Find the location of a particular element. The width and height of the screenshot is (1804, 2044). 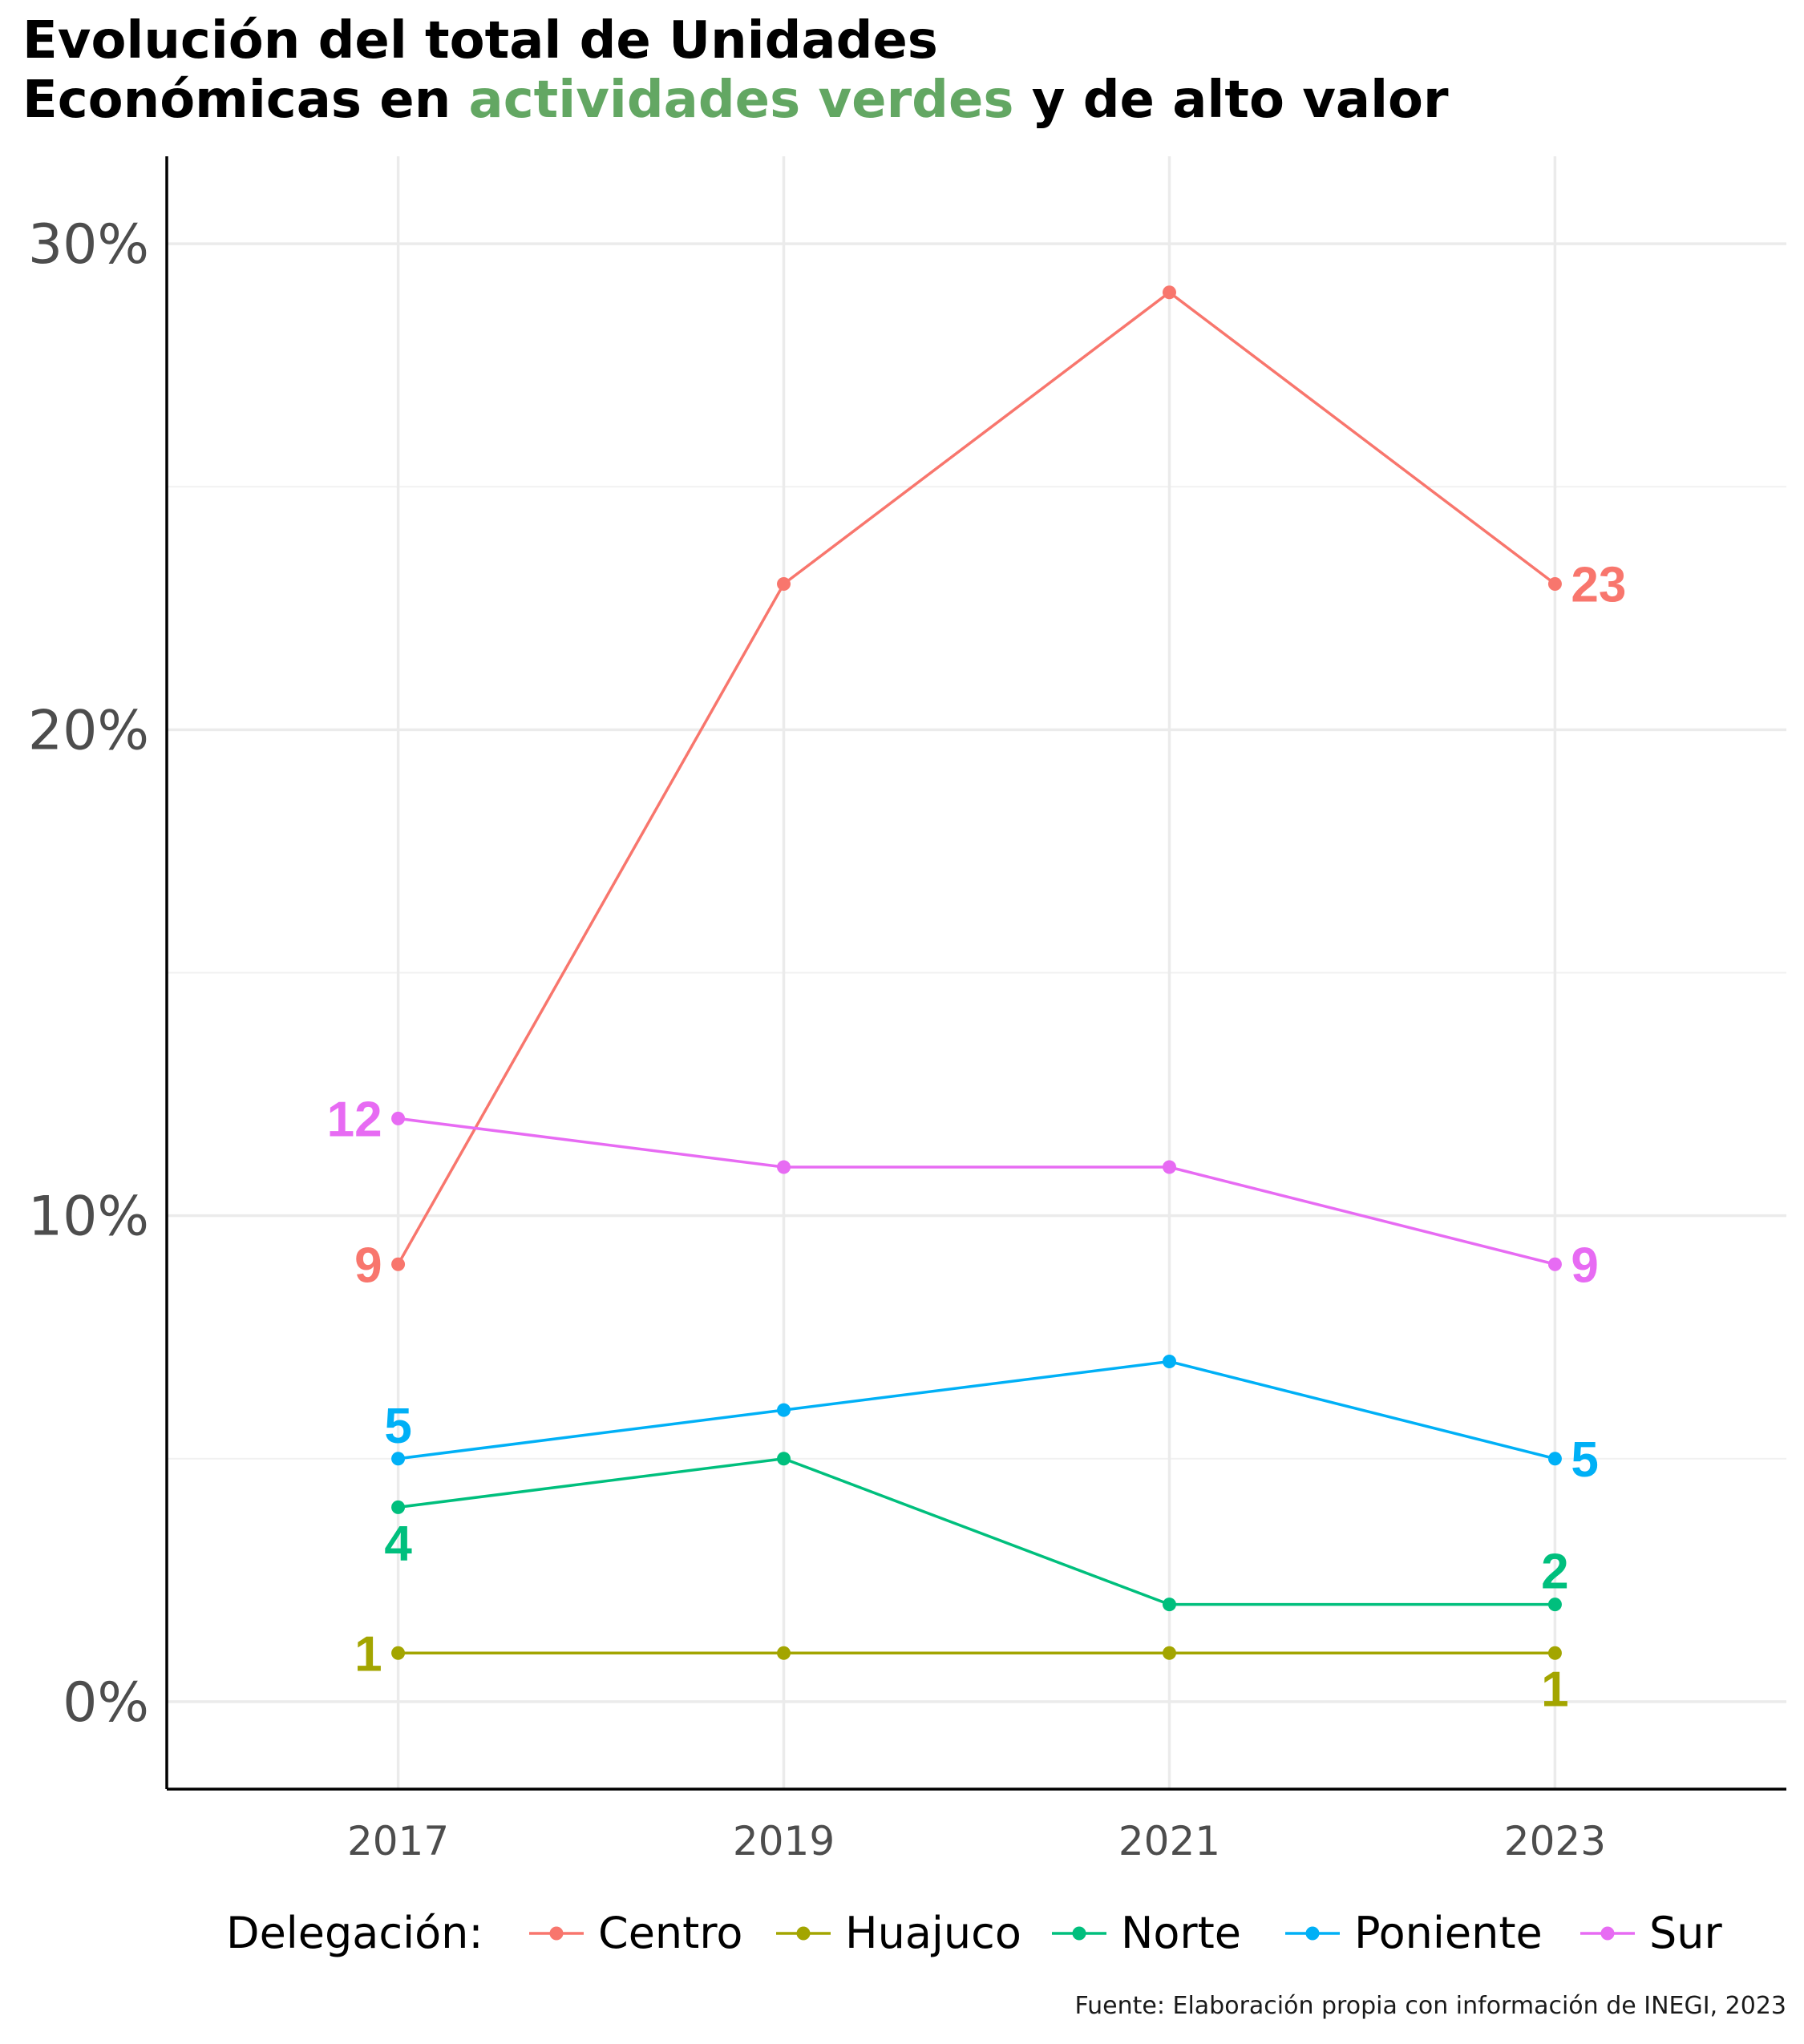

y-tick-label: 20% is located at coordinates (89, 730).